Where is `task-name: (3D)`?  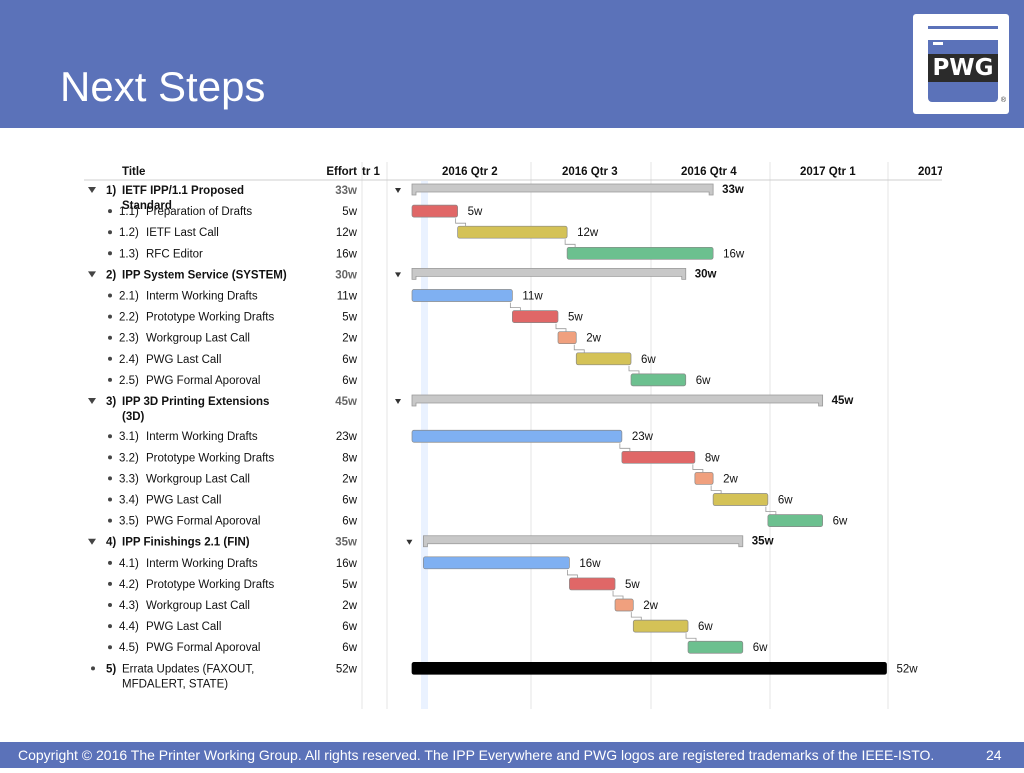
task-name: (3D) is located at coordinates (133, 417).